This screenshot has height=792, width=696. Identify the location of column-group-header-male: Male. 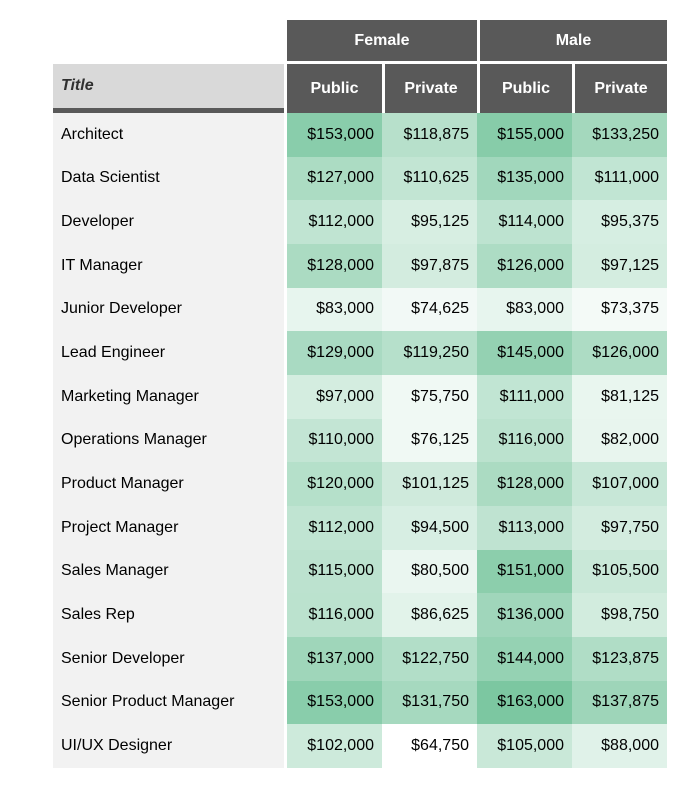
(572, 40).